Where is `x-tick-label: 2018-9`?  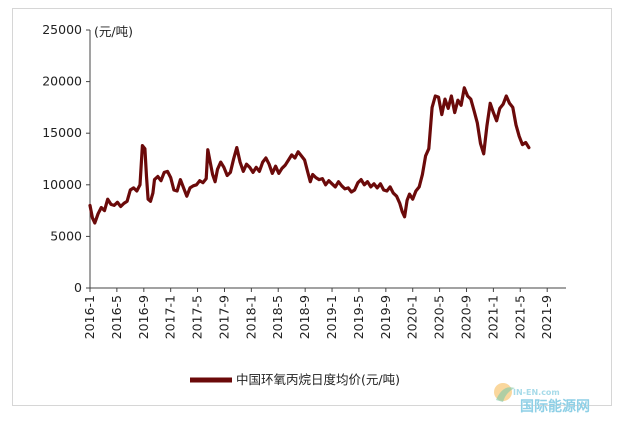
x-tick-label: 2018-9 is located at coordinates (304, 317).